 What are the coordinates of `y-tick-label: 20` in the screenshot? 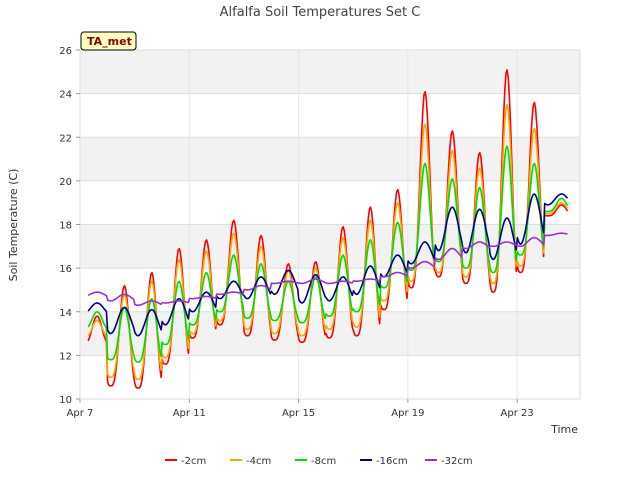 It's located at (65, 182).